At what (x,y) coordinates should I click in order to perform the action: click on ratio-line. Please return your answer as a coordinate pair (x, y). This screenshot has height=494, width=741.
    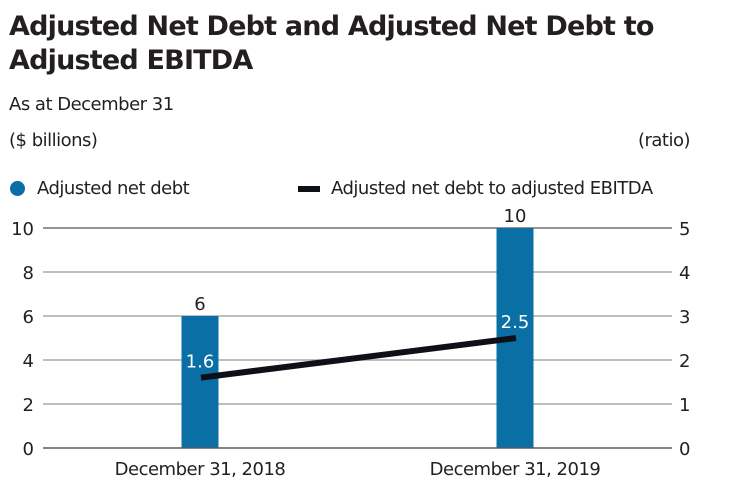
    Looking at the image, I should click on (358, 358).